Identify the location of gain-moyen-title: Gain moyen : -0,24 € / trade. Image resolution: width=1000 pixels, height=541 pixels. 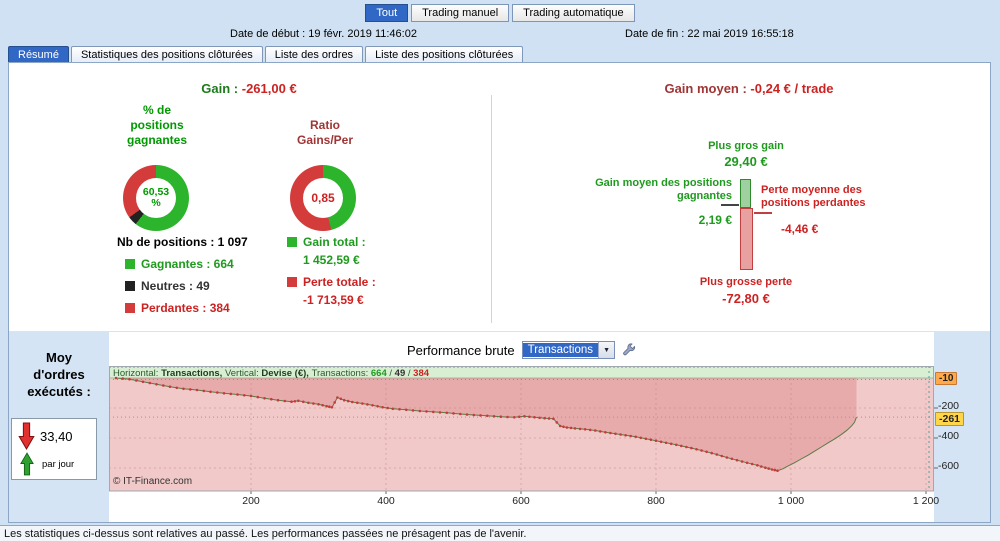
(749, 88).